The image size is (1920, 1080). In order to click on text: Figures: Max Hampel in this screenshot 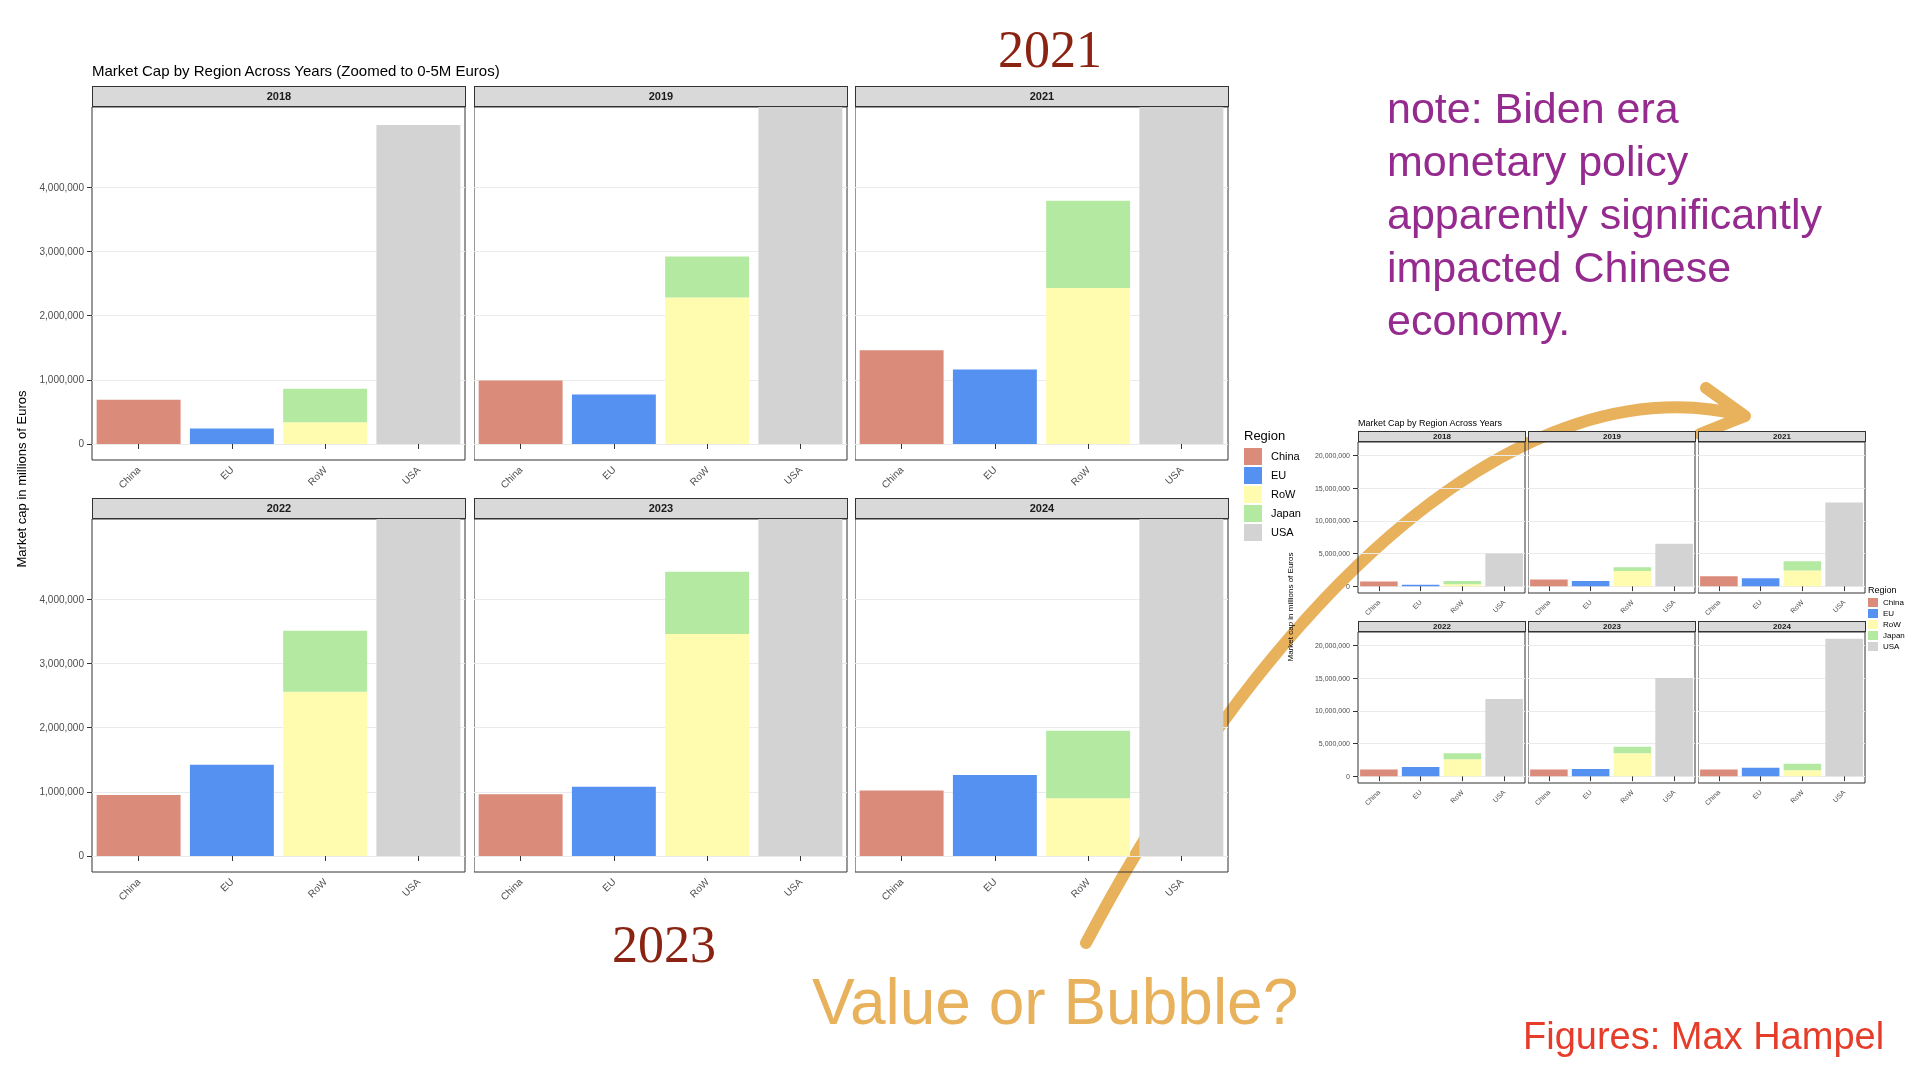, I will do `click(1704, 1036)`.